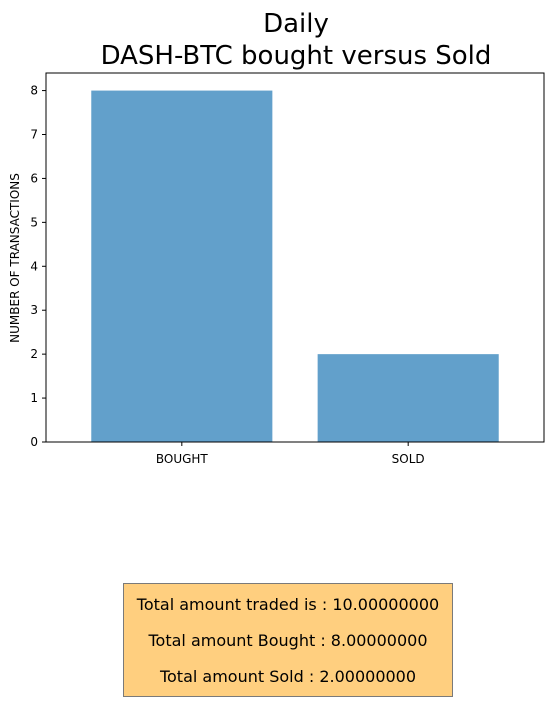  Describe the element at coordinates (408, 459) in the screenshot. I see `x-tick-label: SOLD` at that location.